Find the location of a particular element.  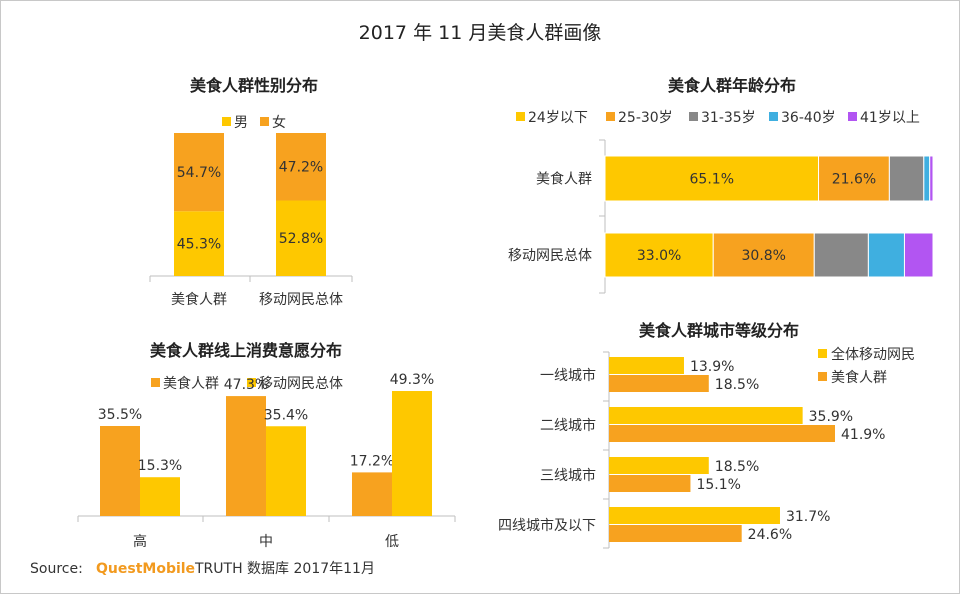

city-value-label-1-3: 24.6% is located at coordinates (770, 535).